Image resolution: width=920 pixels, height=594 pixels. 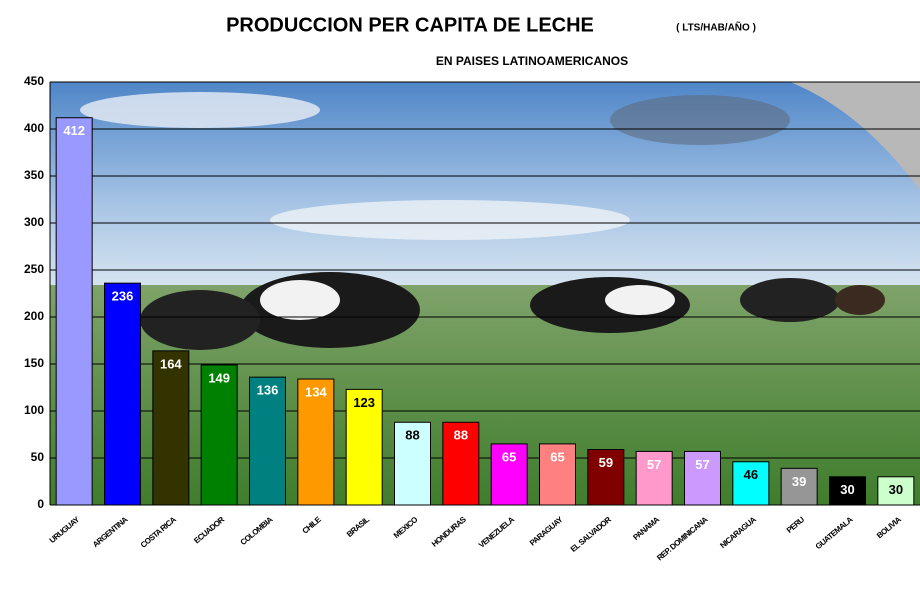 I want to click on x-tick-label: COSTA RICA, so click(x=158, y=532).